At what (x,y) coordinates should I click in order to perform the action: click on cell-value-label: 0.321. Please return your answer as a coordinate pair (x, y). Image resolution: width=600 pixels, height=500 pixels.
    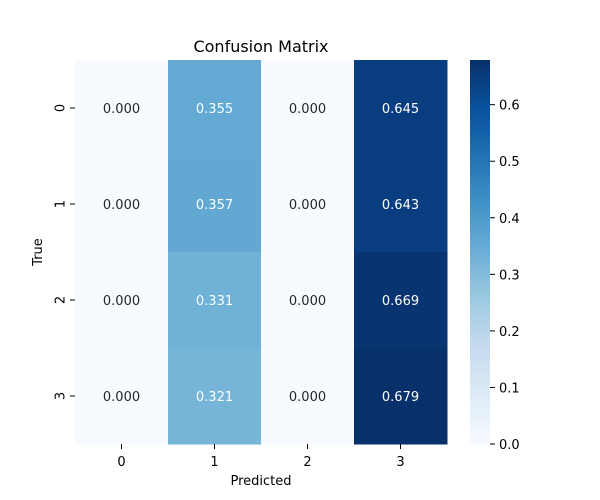
    Looking at the image, I should click on (214, 397).